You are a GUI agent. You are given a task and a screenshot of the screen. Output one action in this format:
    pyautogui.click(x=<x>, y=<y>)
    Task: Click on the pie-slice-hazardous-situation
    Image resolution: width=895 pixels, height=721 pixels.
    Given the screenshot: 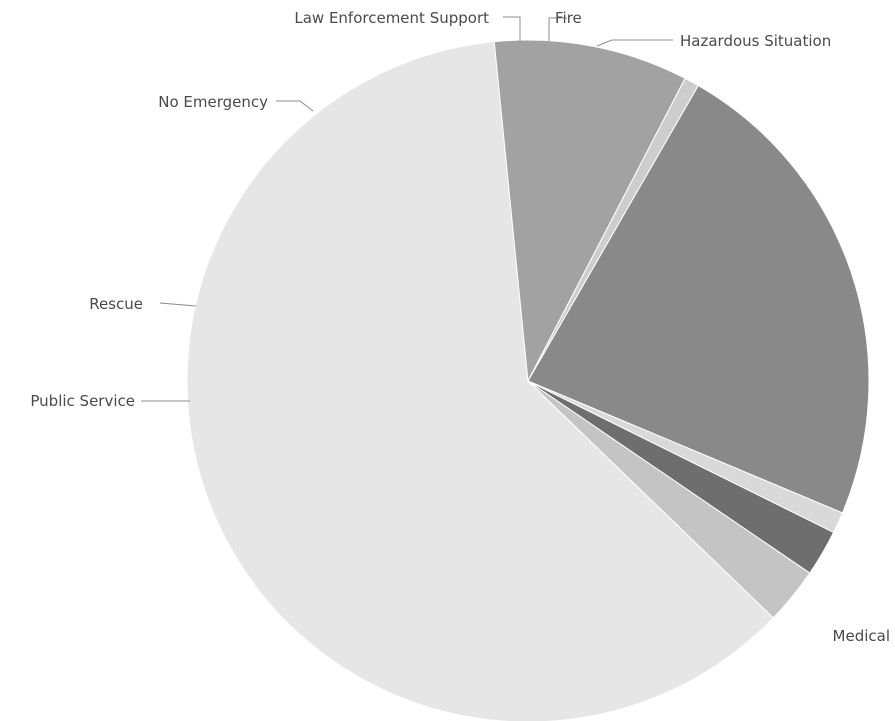 What is the action you would take?
    pyautogui.click(x=669, y=499)
    